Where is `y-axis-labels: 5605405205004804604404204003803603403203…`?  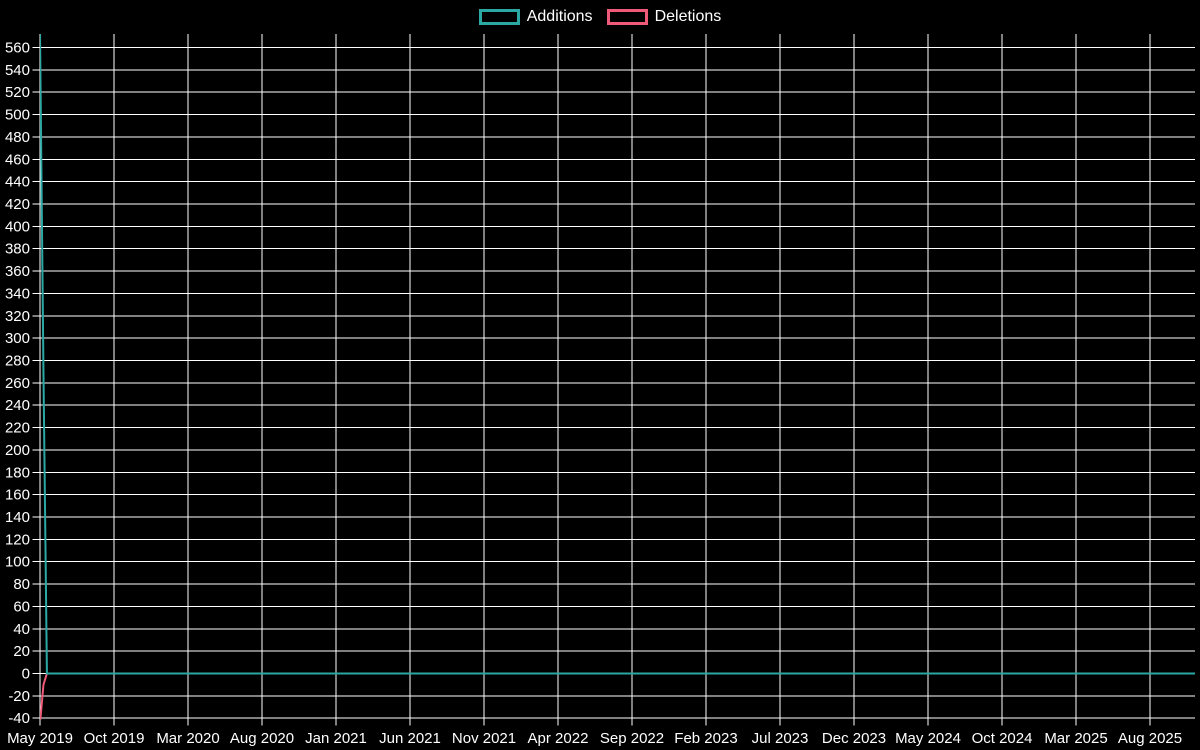
y-axis-labels: 5605405205004804604404204003803603403203… is located at coordinates (17, 384).